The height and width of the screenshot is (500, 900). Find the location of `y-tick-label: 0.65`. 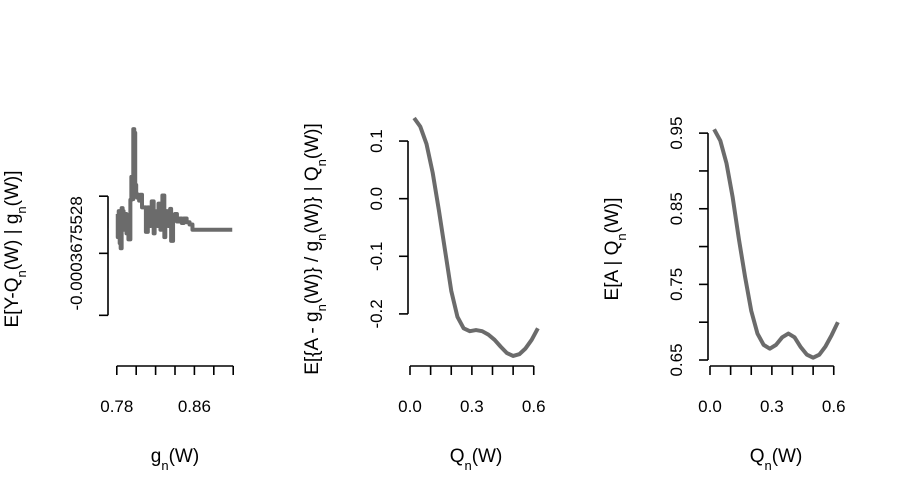

y-tick-label: 0.65 is located at coordinates (676, 359).